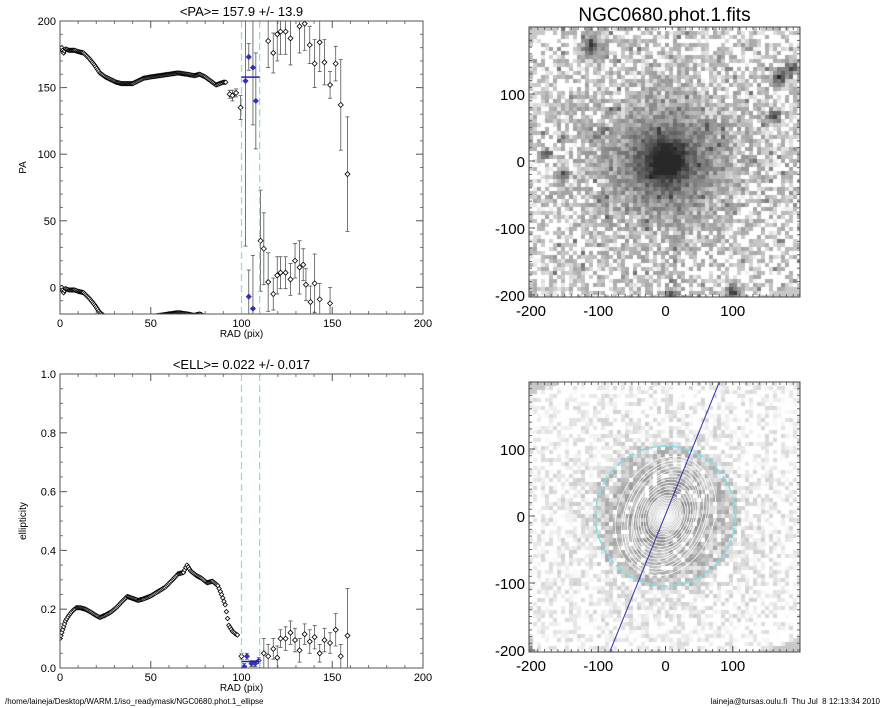 Image resolution: width=885 pixels, height=708 pixels. I want to click on image-frame, so click(664, 162).